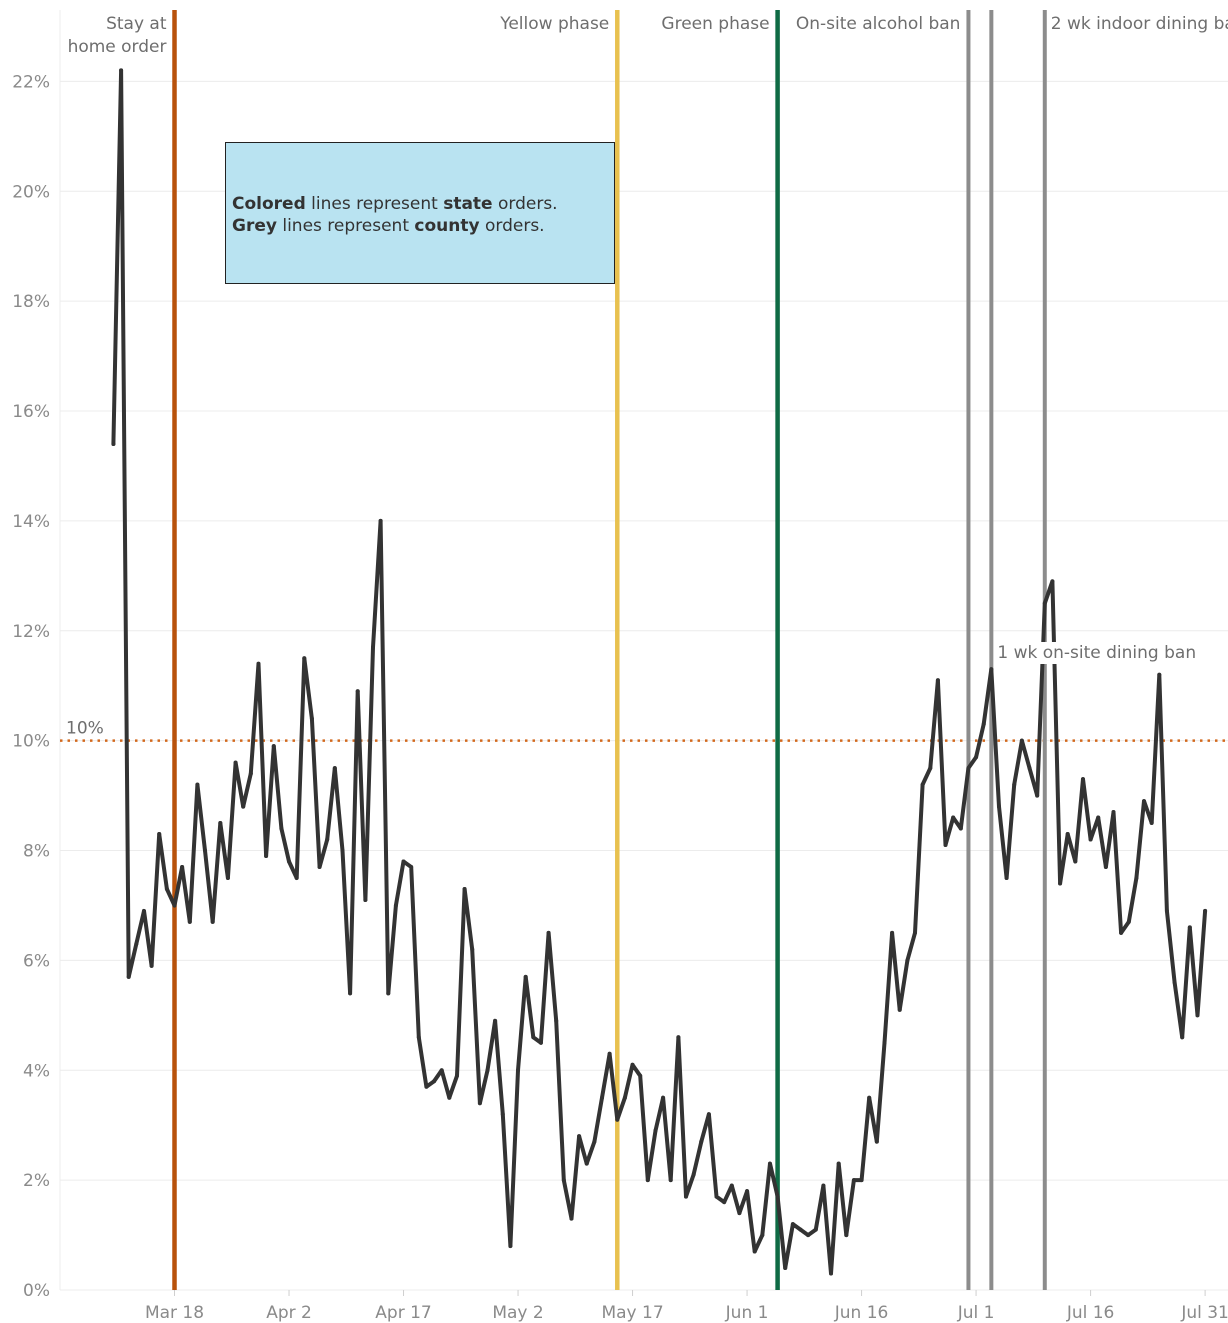  I want to click on event-label-background, so click(1097, 653).